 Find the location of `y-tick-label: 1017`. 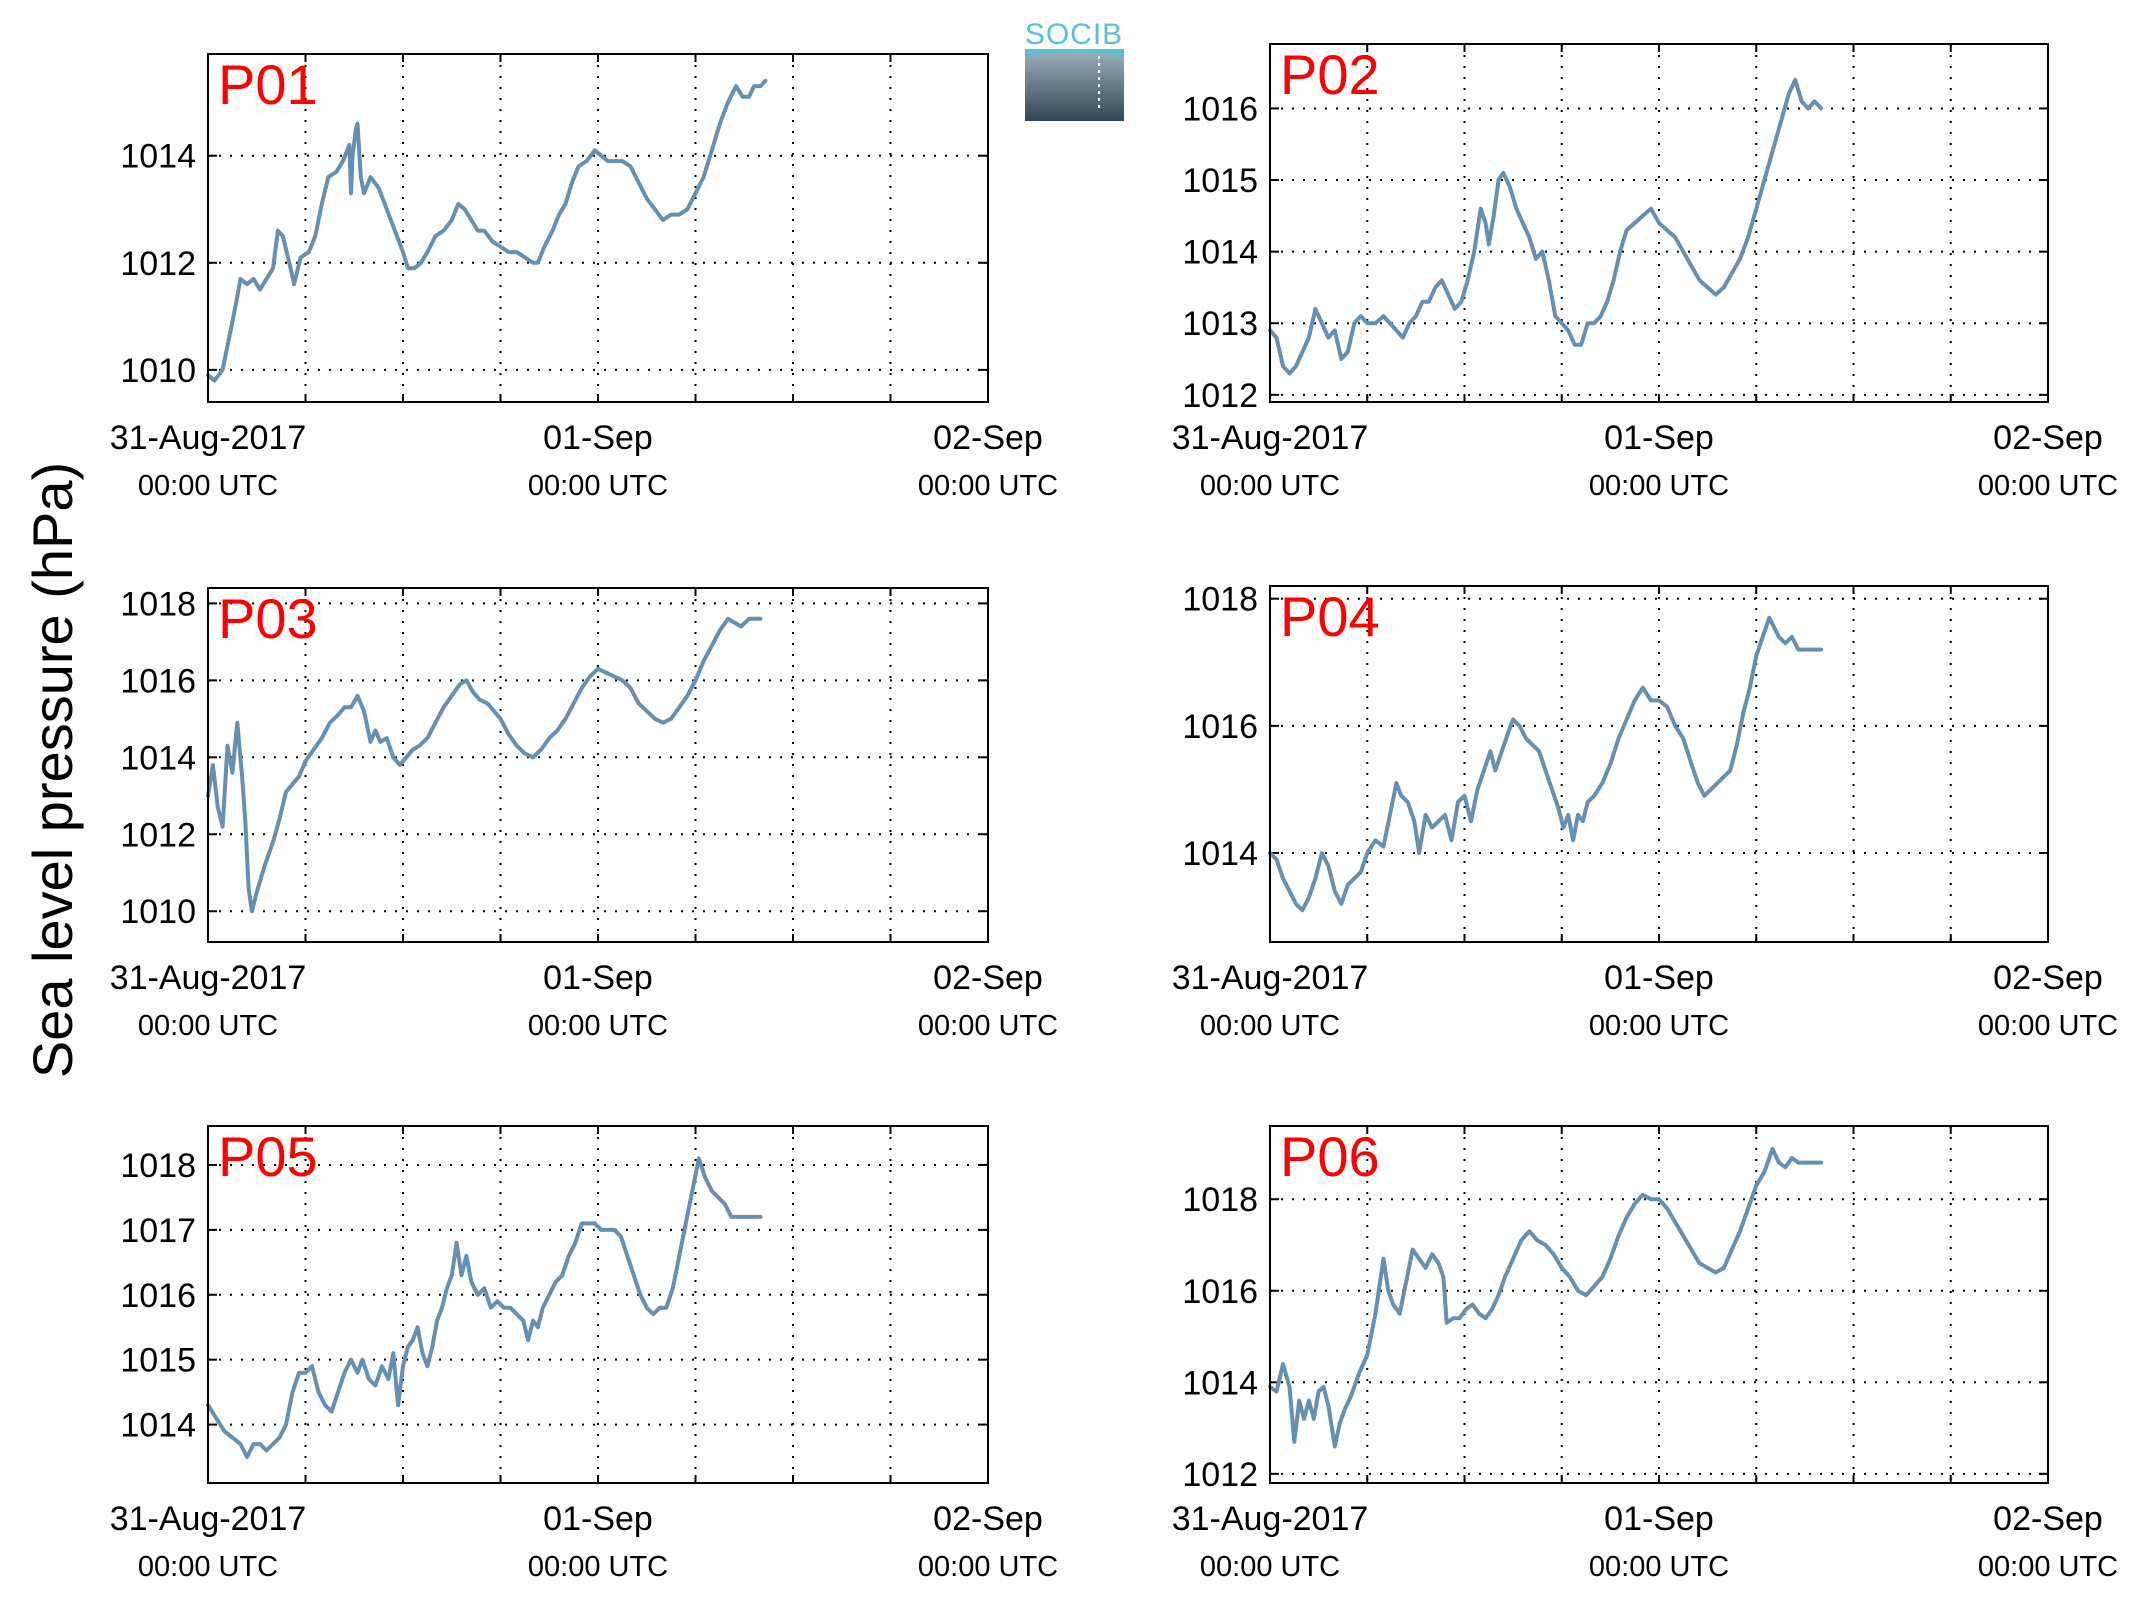

y-tick-label: 1017 is located at coordinates (158, 1231).